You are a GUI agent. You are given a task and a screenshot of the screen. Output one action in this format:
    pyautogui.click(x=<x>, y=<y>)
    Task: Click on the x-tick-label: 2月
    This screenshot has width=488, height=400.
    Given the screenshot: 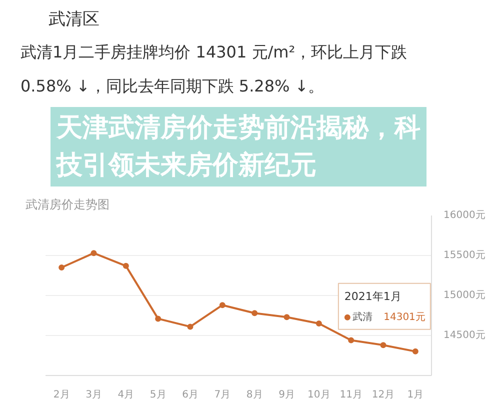 What is the action you would take?
    pyautogui.click(x=61, y=395)
    